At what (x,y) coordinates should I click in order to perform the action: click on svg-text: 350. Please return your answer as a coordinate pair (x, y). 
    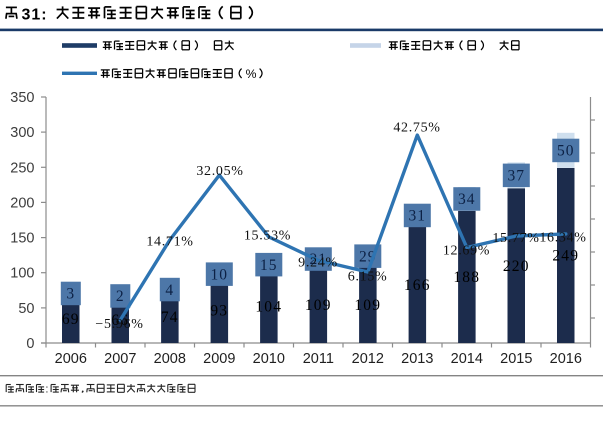
    Looking at the image, I should click on (22, 98).